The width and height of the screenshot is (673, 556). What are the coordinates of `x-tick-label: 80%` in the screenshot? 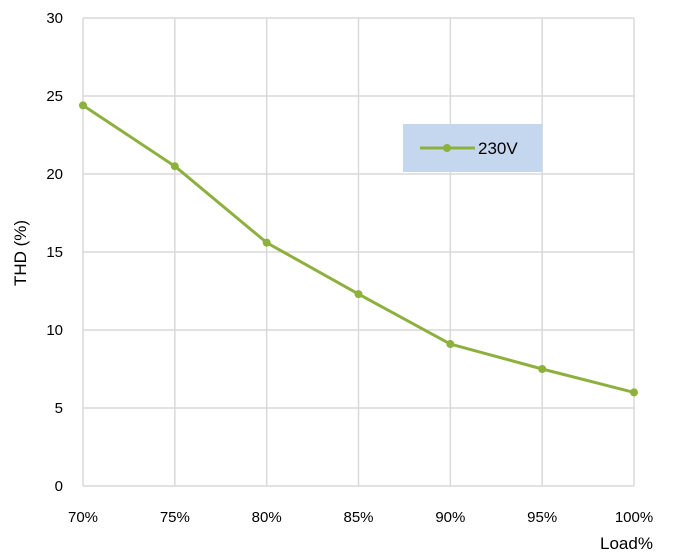 It's located at (267, 517).